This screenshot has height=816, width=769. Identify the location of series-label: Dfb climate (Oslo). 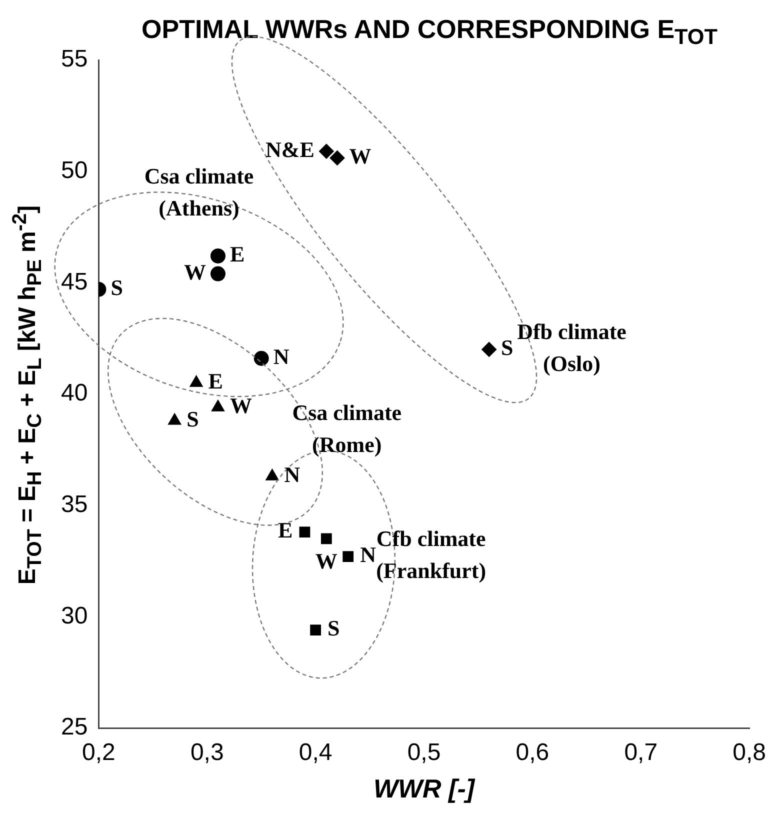
(572, 347).